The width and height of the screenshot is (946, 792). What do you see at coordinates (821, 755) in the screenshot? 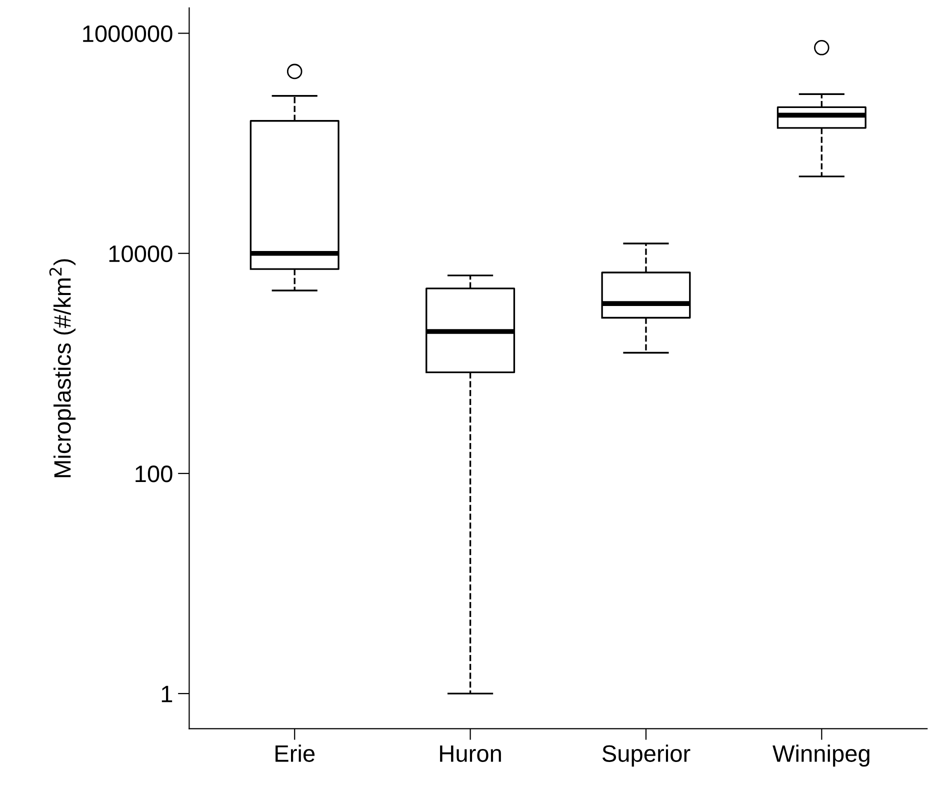
I see `x-tick-label: Winnipeg` at bounding box center [821, 755].